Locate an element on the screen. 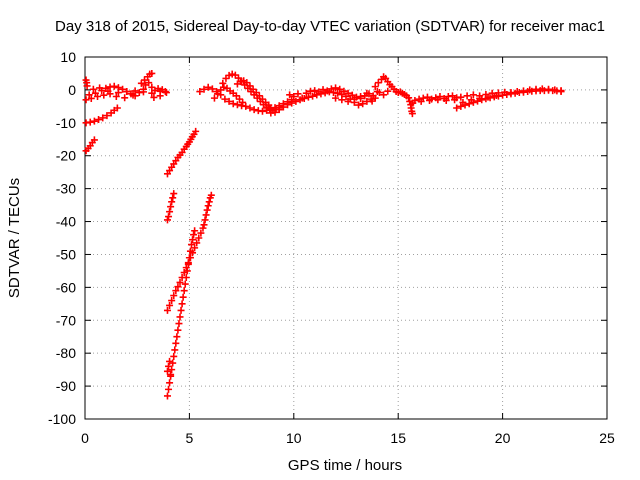 This screenshot has height=480, width=640. y-tick-label: 0 is located at coordinates (72, 90).